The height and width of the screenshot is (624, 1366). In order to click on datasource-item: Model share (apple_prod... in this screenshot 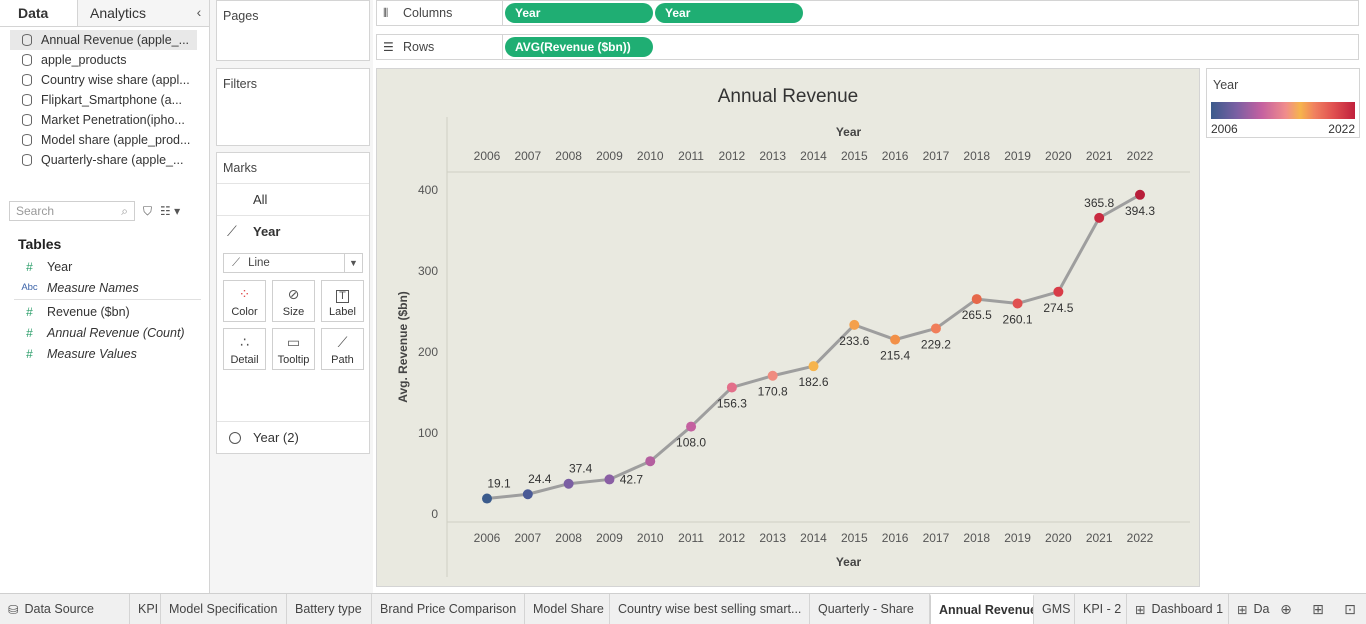, I will do `click(104, 140)`.